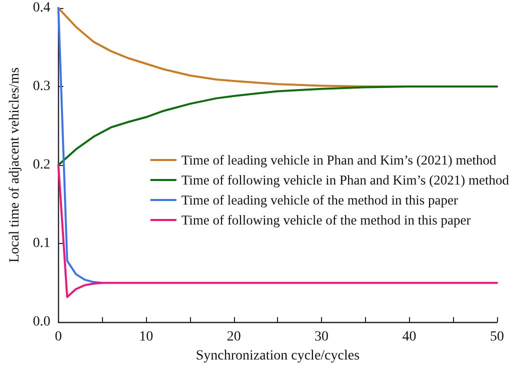 The width and height of the screenshot is (520, 368). Describe the element at coordinates (41, 165) in the screenshot. I see `y-tick-label: 0.2` at that location.